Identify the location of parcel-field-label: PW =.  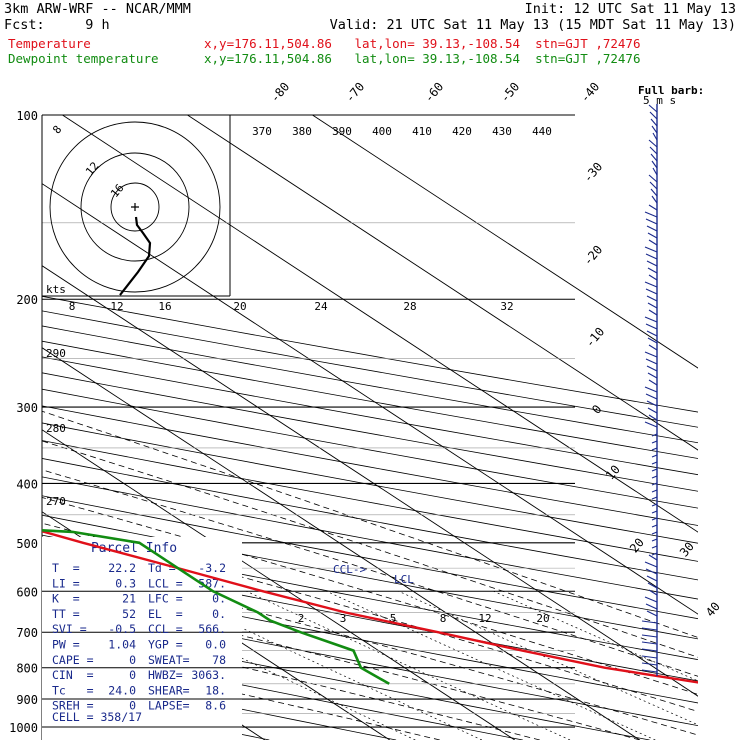
(66, 645).